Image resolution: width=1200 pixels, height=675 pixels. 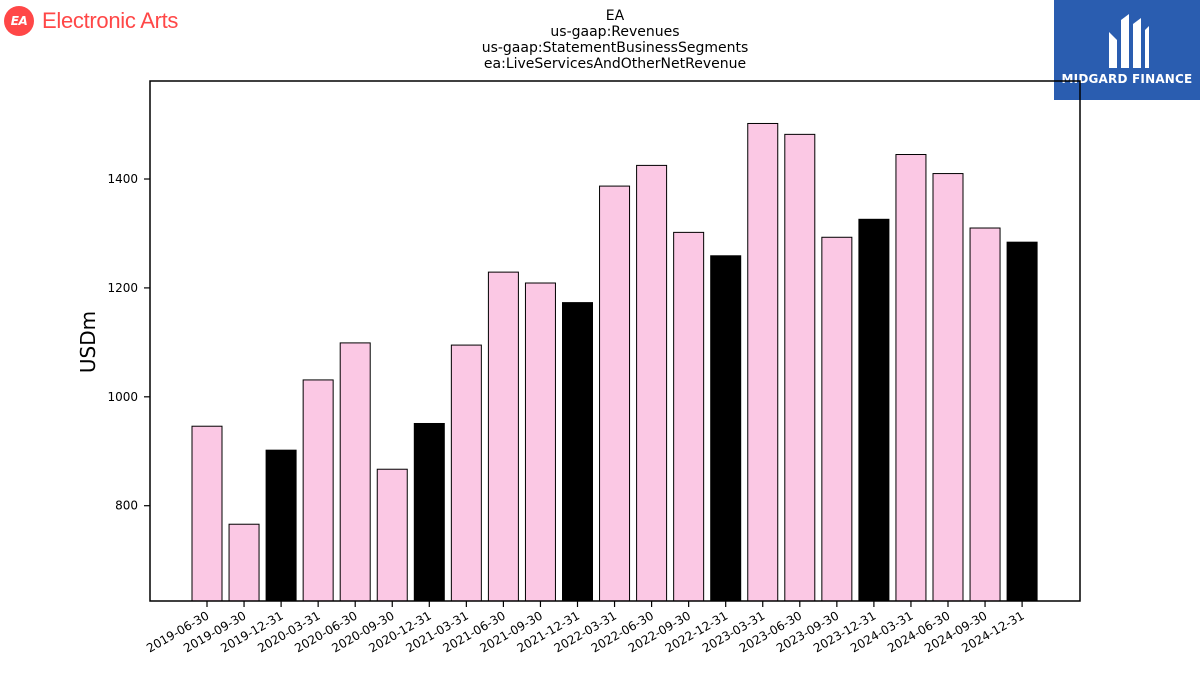 What do you see at coordinates (19, 21) in the screenshot?
I see `ea-badge-icon: EA` at bounding box center [19, 21].